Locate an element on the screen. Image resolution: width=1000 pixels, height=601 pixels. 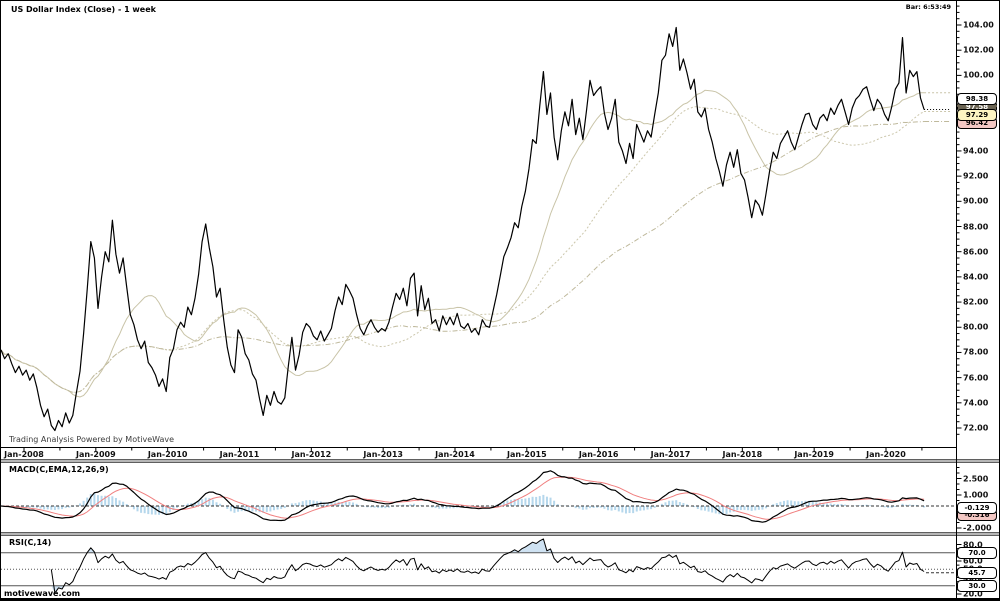
price-tick-label: 76.00 is located at coordinates (976, 378).